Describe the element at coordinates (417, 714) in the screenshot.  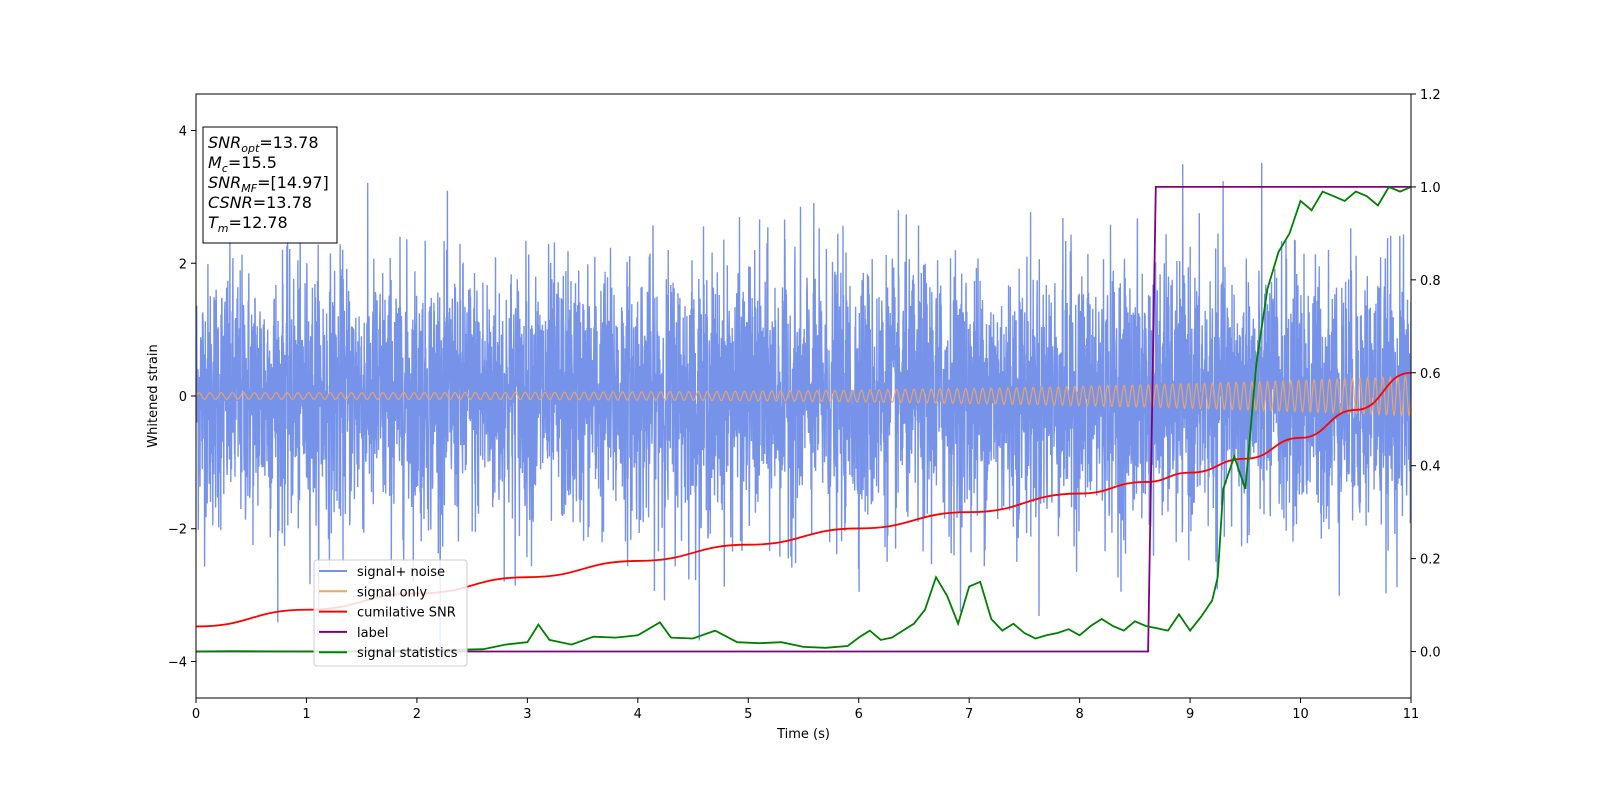
I see `x-tick-label: 2` at that location.